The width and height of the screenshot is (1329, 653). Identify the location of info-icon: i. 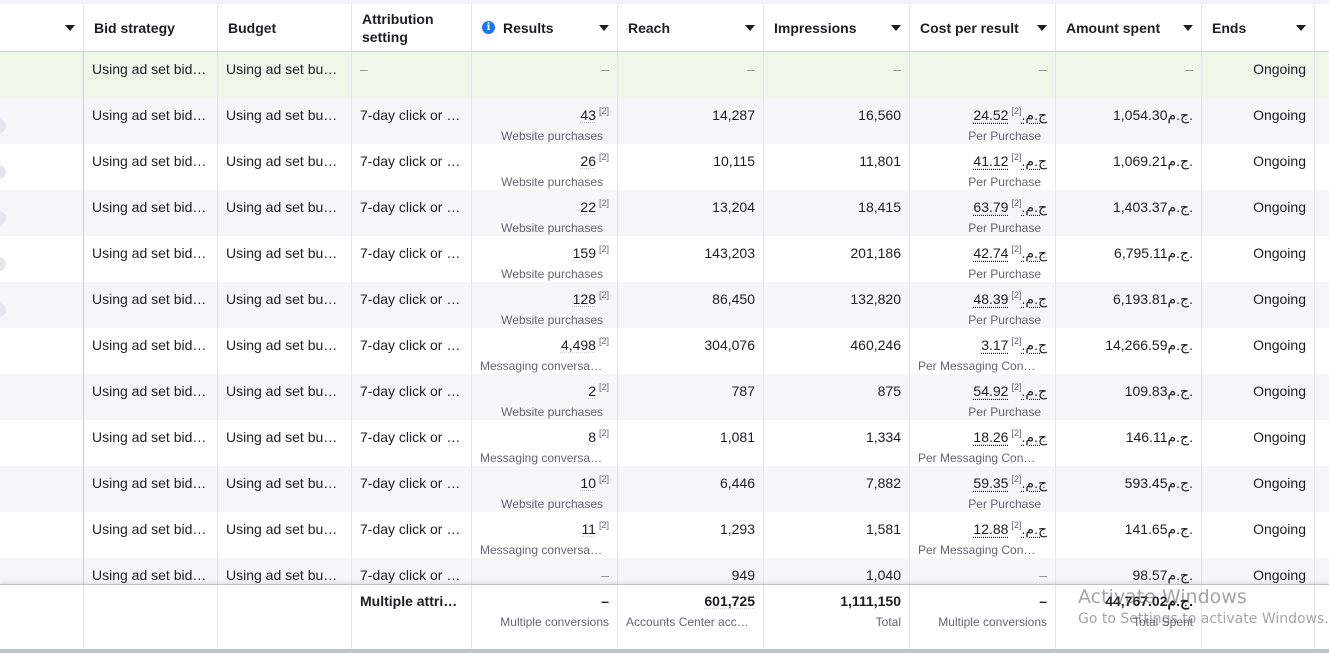
(488, 27).